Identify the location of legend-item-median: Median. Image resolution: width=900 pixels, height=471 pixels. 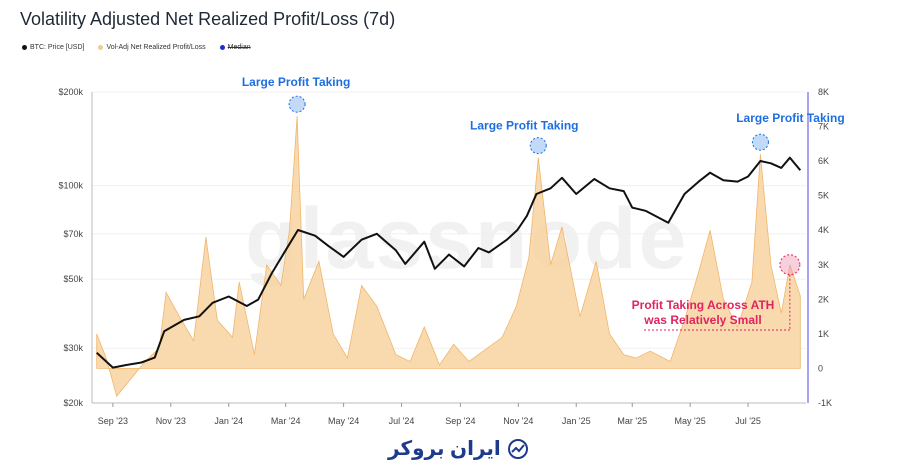
(235, 47).